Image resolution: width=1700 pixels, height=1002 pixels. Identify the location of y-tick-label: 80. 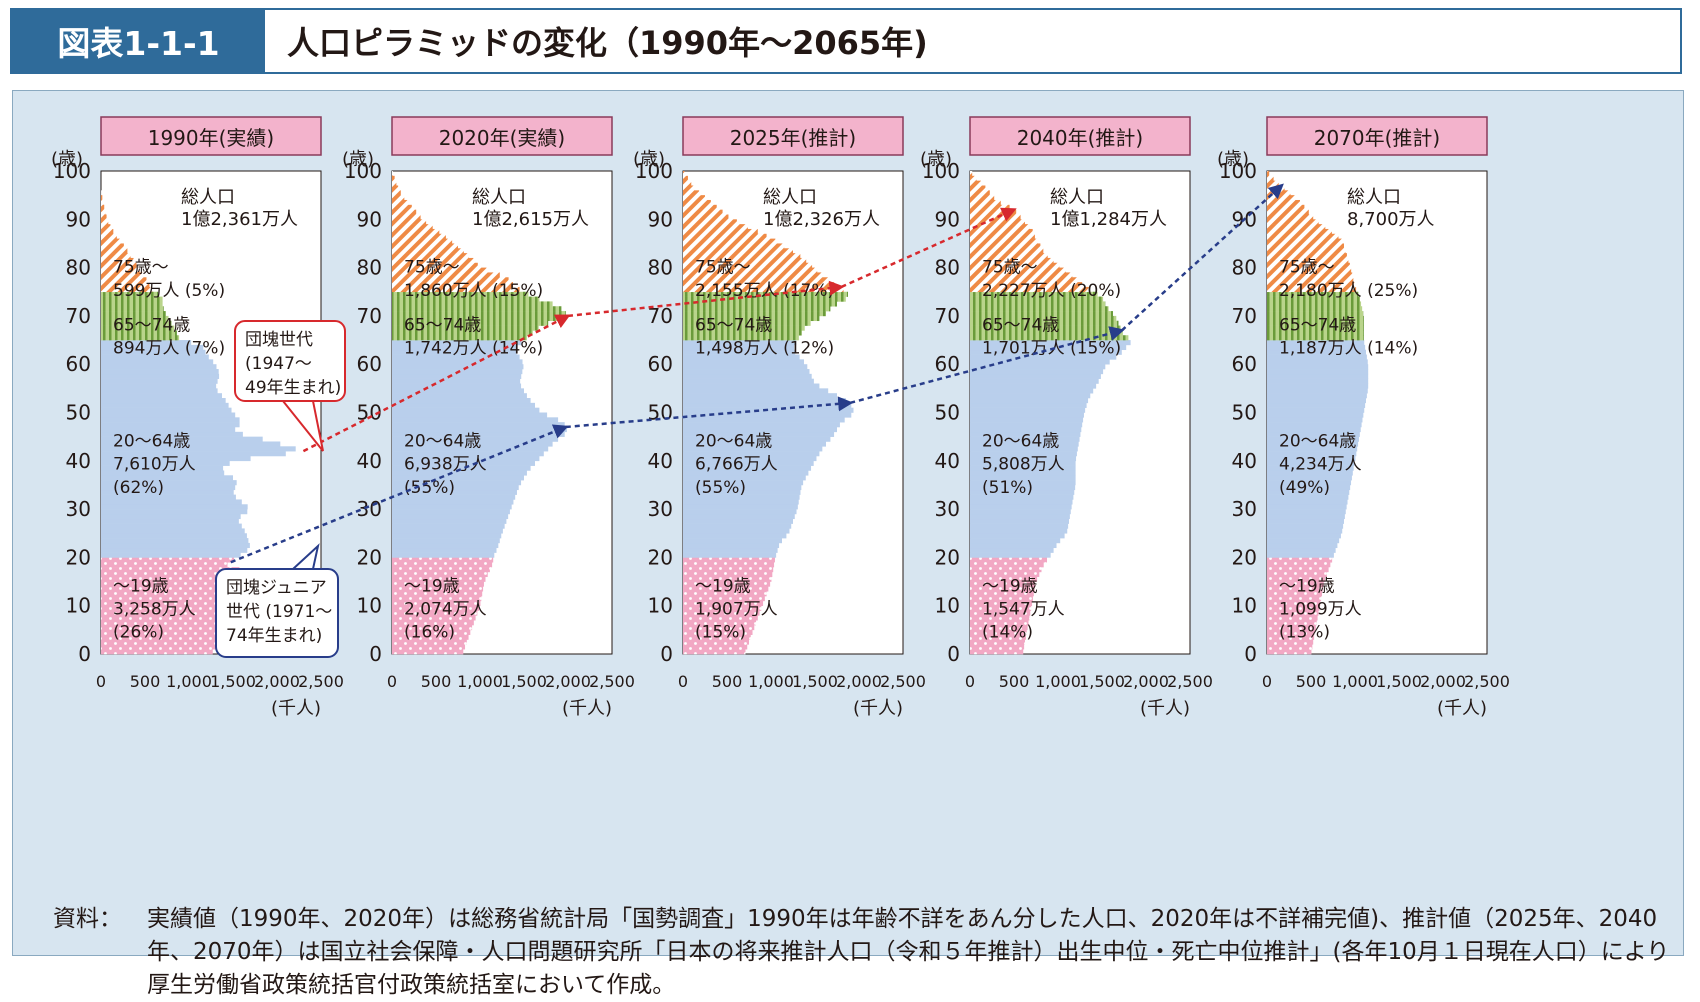
(78, 268).